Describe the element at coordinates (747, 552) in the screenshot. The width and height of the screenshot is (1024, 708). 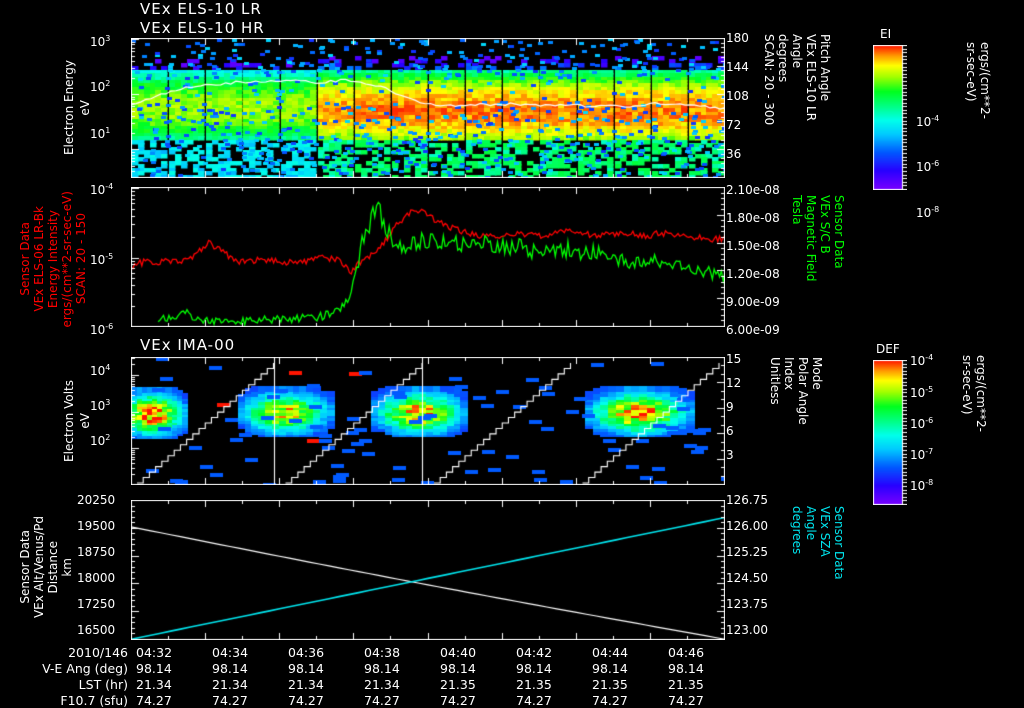
I see `panel-4-right-ytick-2: 125.25` at that location.